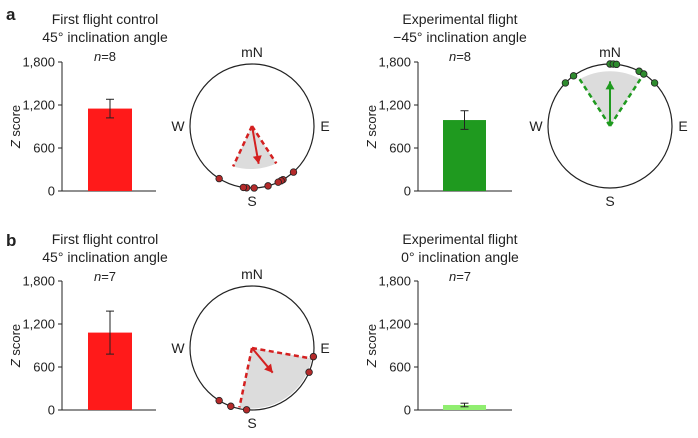 The image size is (698, 438). What do you see at coordinates (11, 14) in the screenshot?
I see `panel-label-a: a` at bounding box center [11, 14].